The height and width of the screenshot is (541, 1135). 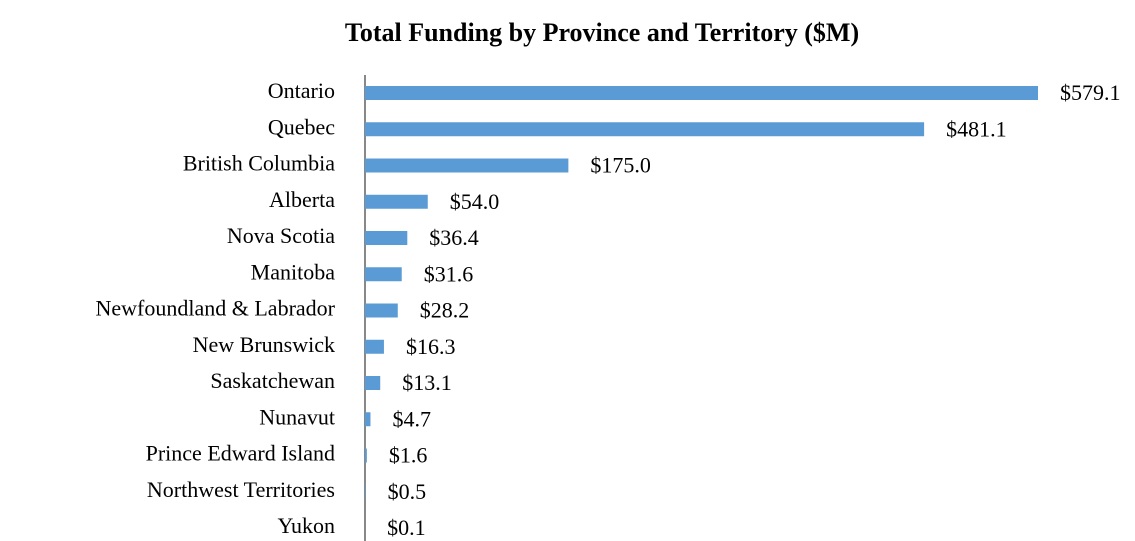 What do you see at coordinates (1090, 92) in the screenshot?
I see `value-label: $579.1` at bounding box center [1090, 92].